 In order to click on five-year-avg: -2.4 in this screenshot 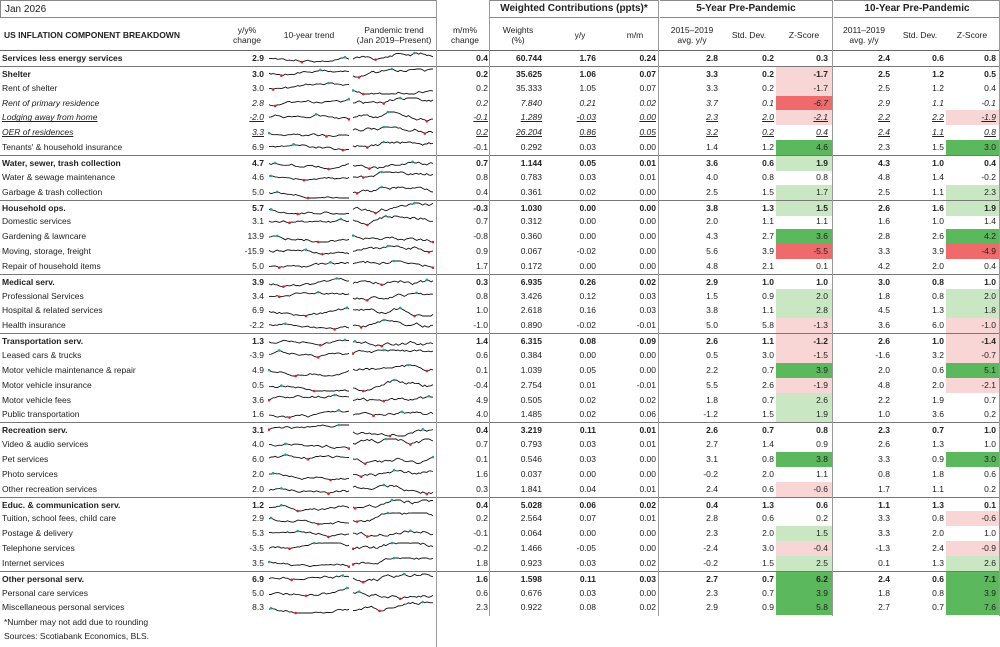, I will do `click(710, 548)`.